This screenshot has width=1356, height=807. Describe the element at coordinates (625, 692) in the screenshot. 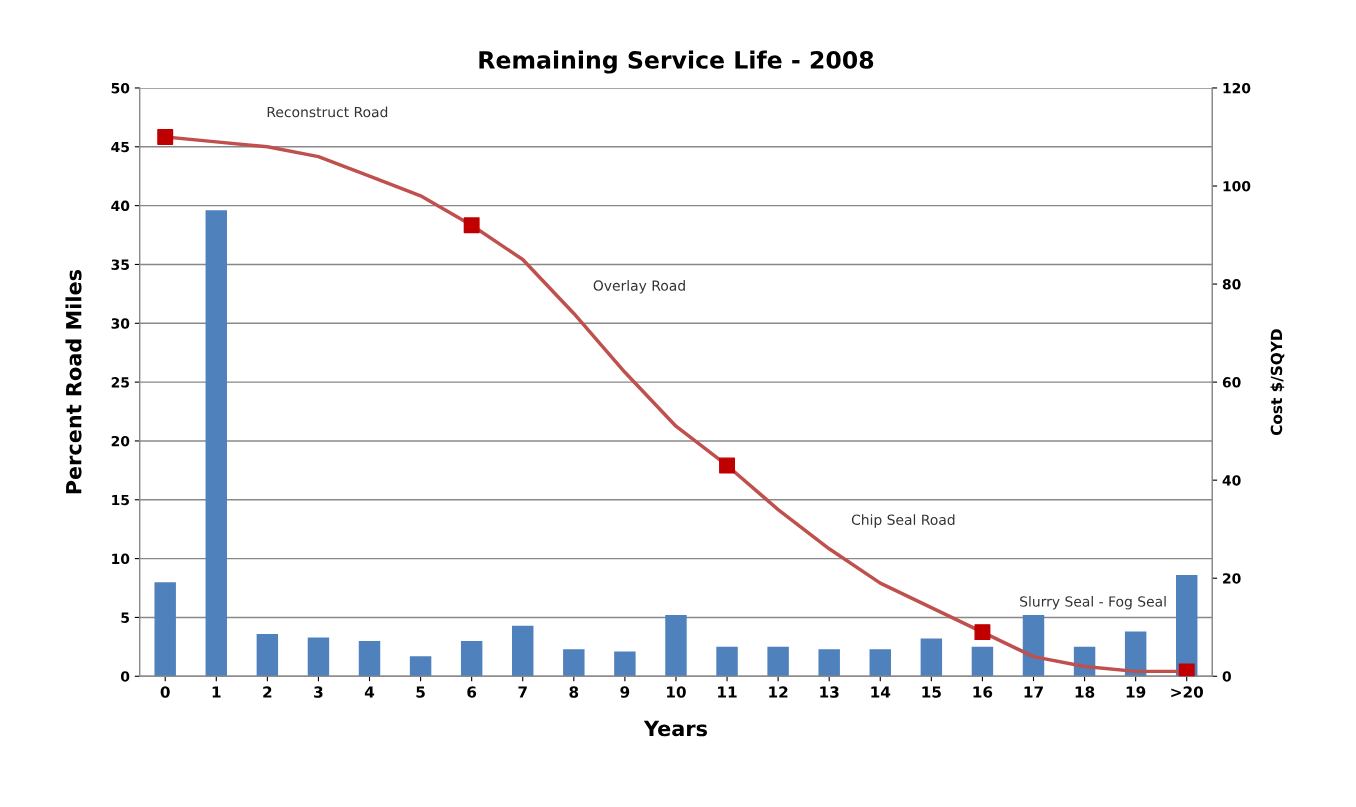

I see `x-tick-label: 9` at that location.